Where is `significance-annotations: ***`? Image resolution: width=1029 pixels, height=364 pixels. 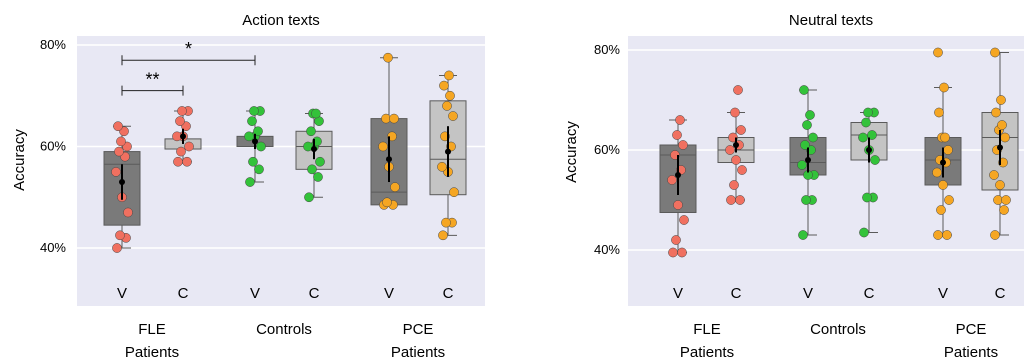 significance-annotations: *** is located at coordinates (188, 67).